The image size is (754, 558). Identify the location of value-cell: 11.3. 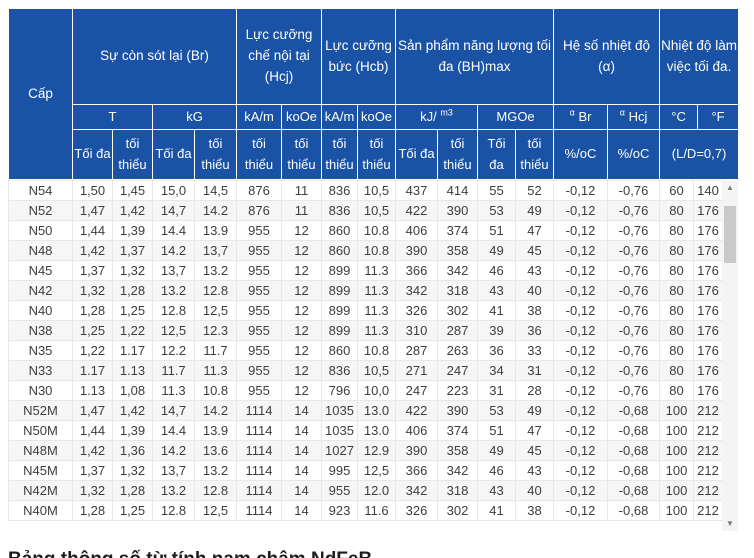
(215, 371).